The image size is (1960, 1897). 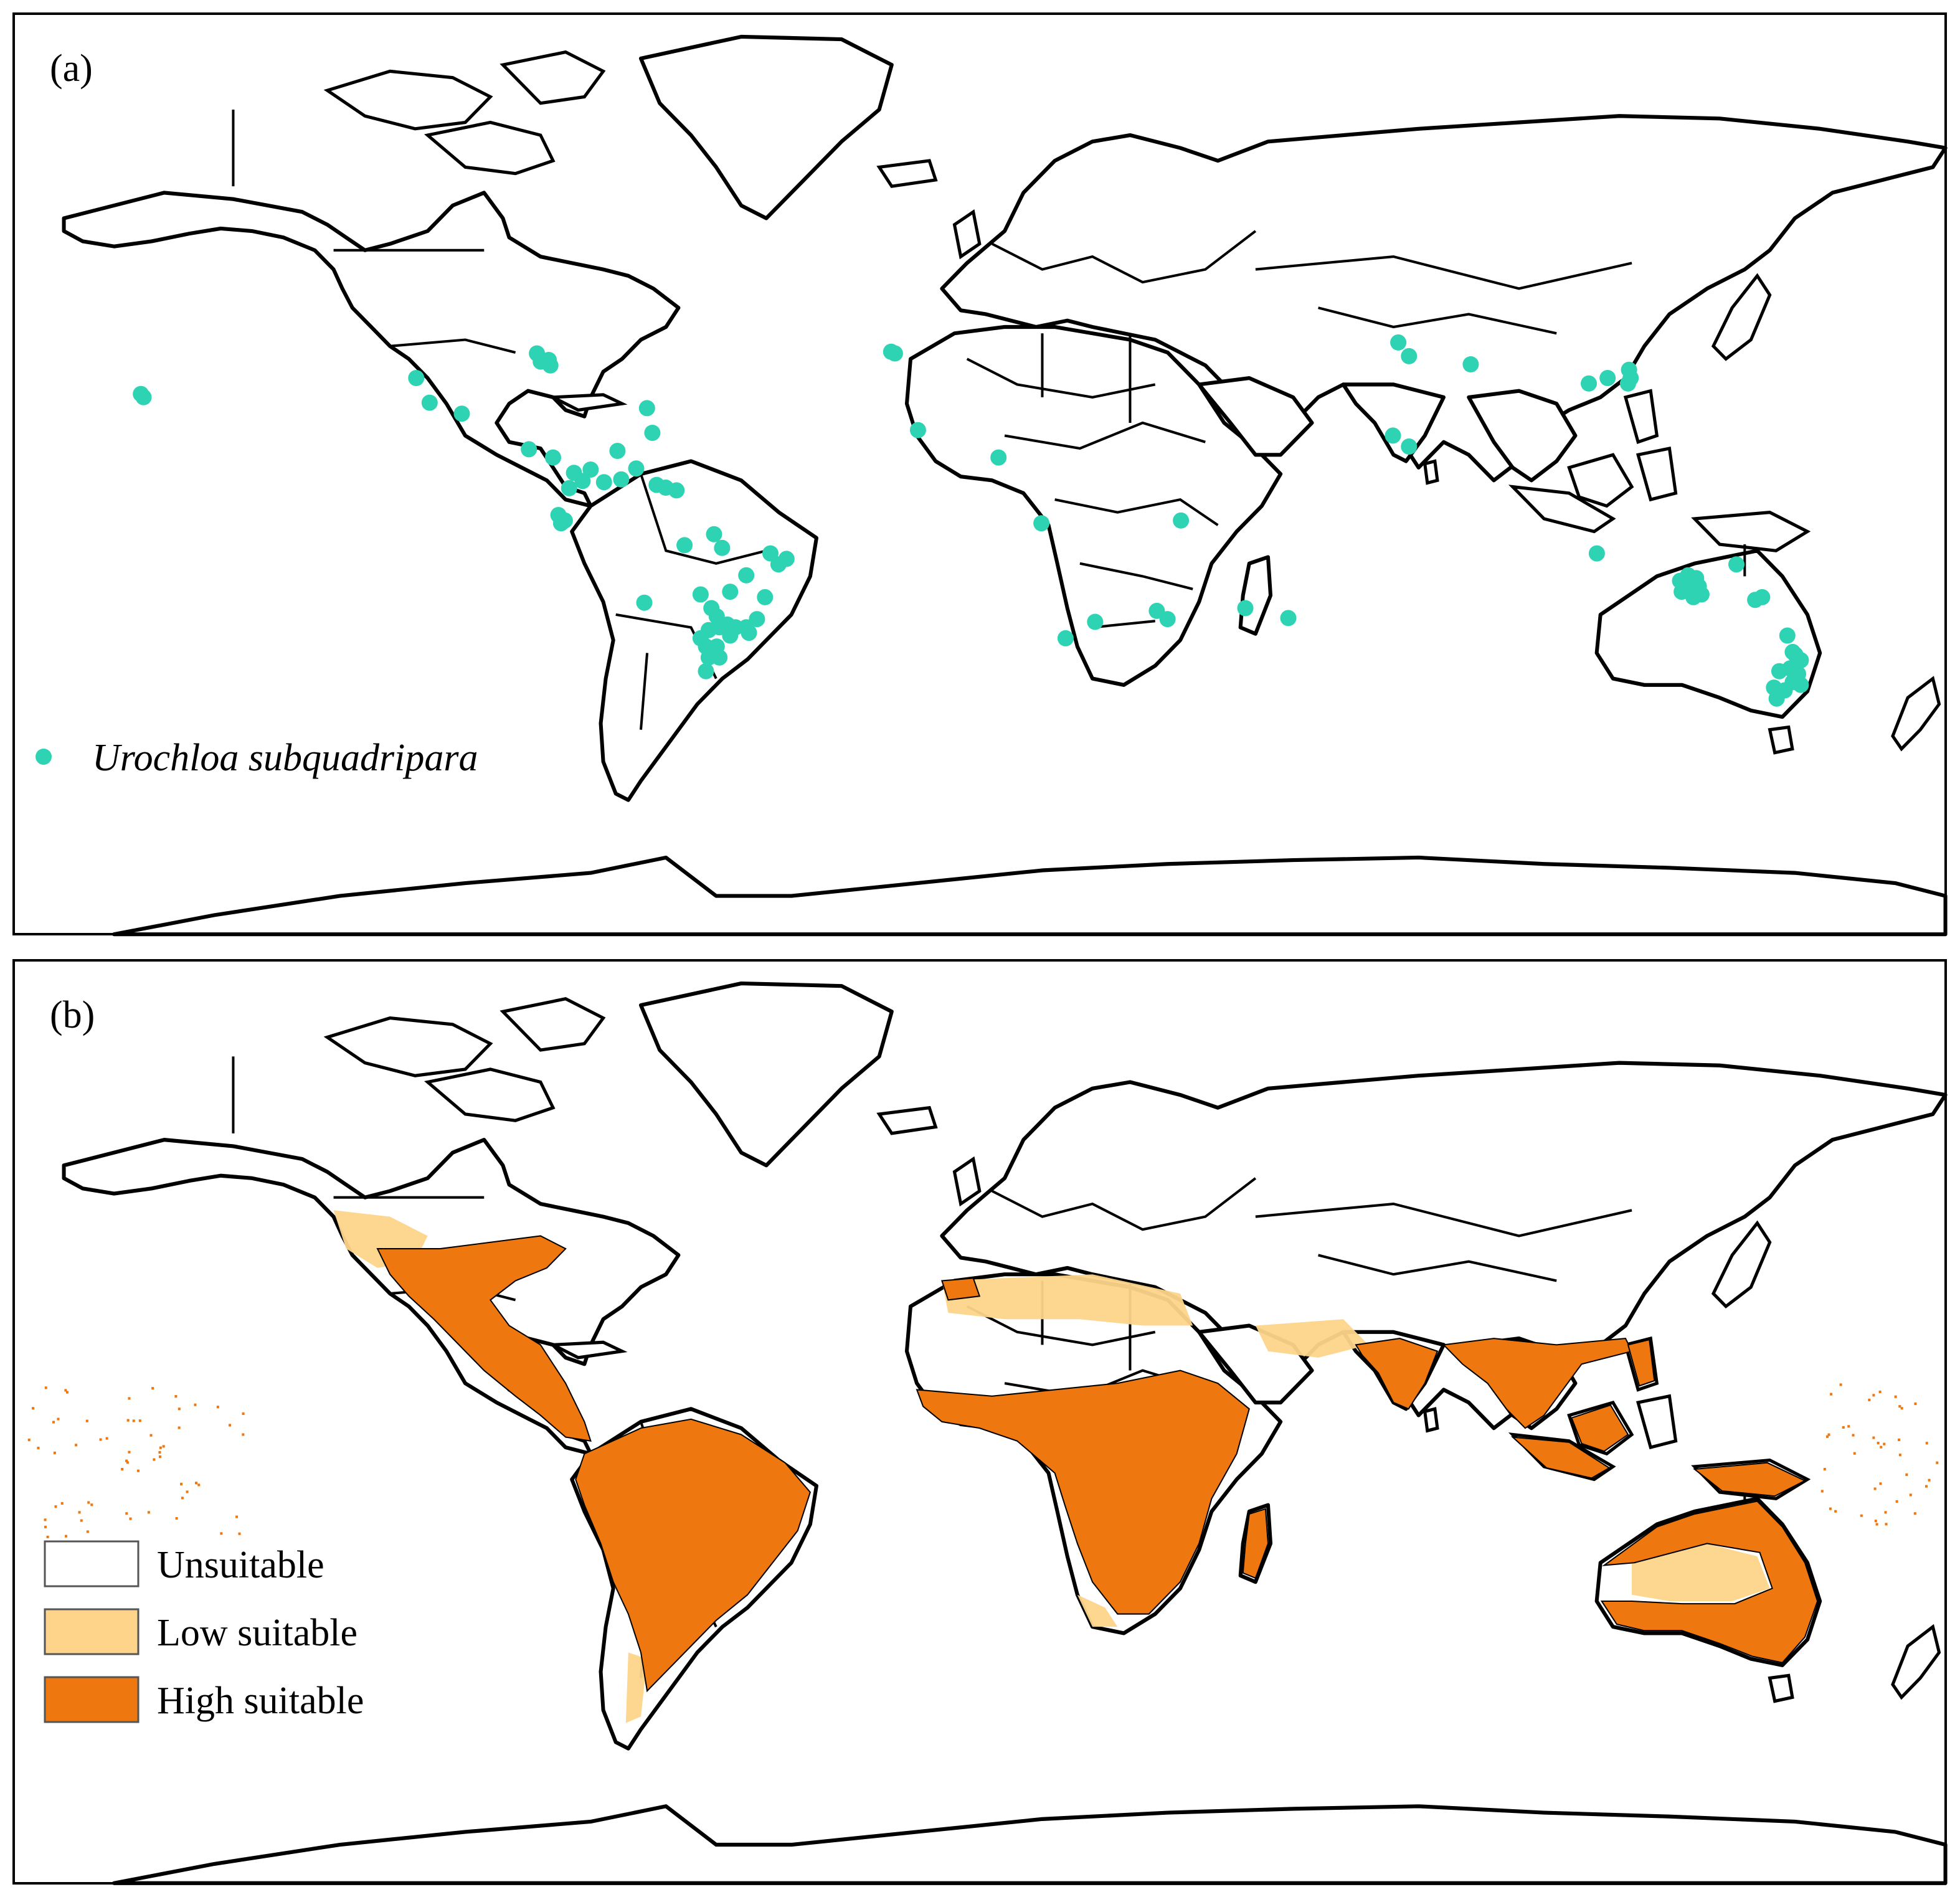 I want to click on panel-a-legend: Urochloa subquadripara, so click(x=257, y=758).